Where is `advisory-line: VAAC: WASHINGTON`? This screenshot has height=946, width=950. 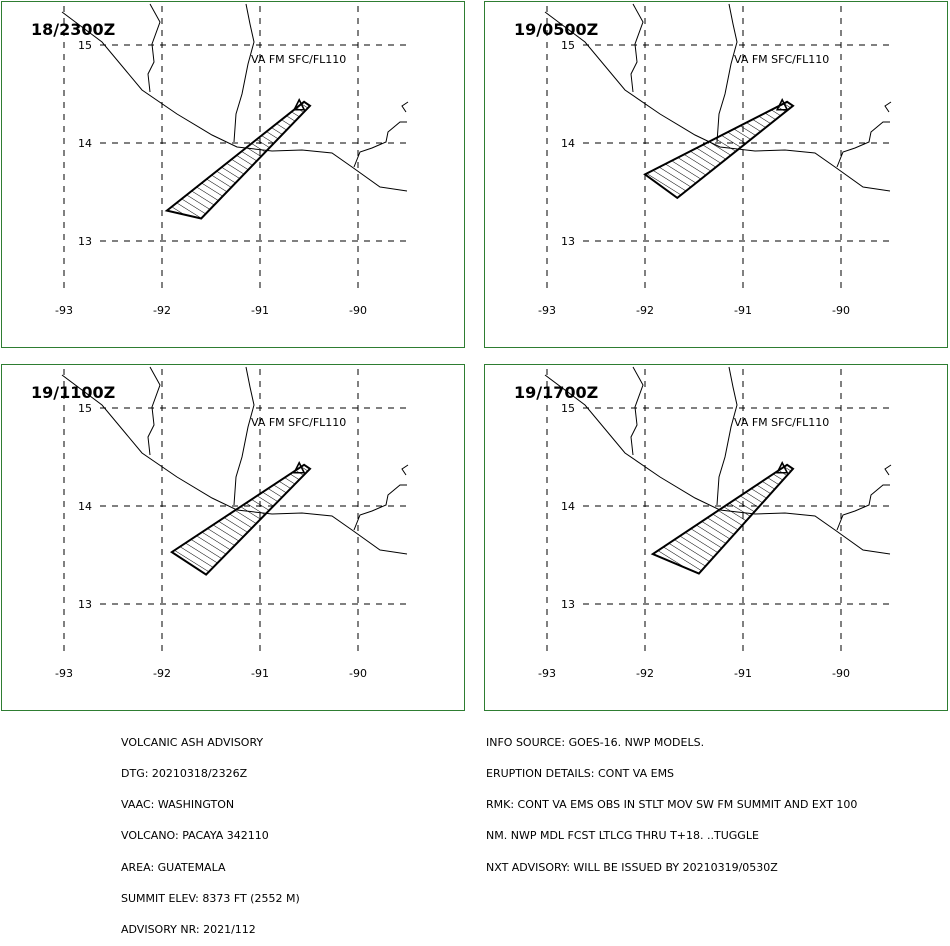 advisory-line: VAAC: WASHINGTON is located at coordinates (178, 805).